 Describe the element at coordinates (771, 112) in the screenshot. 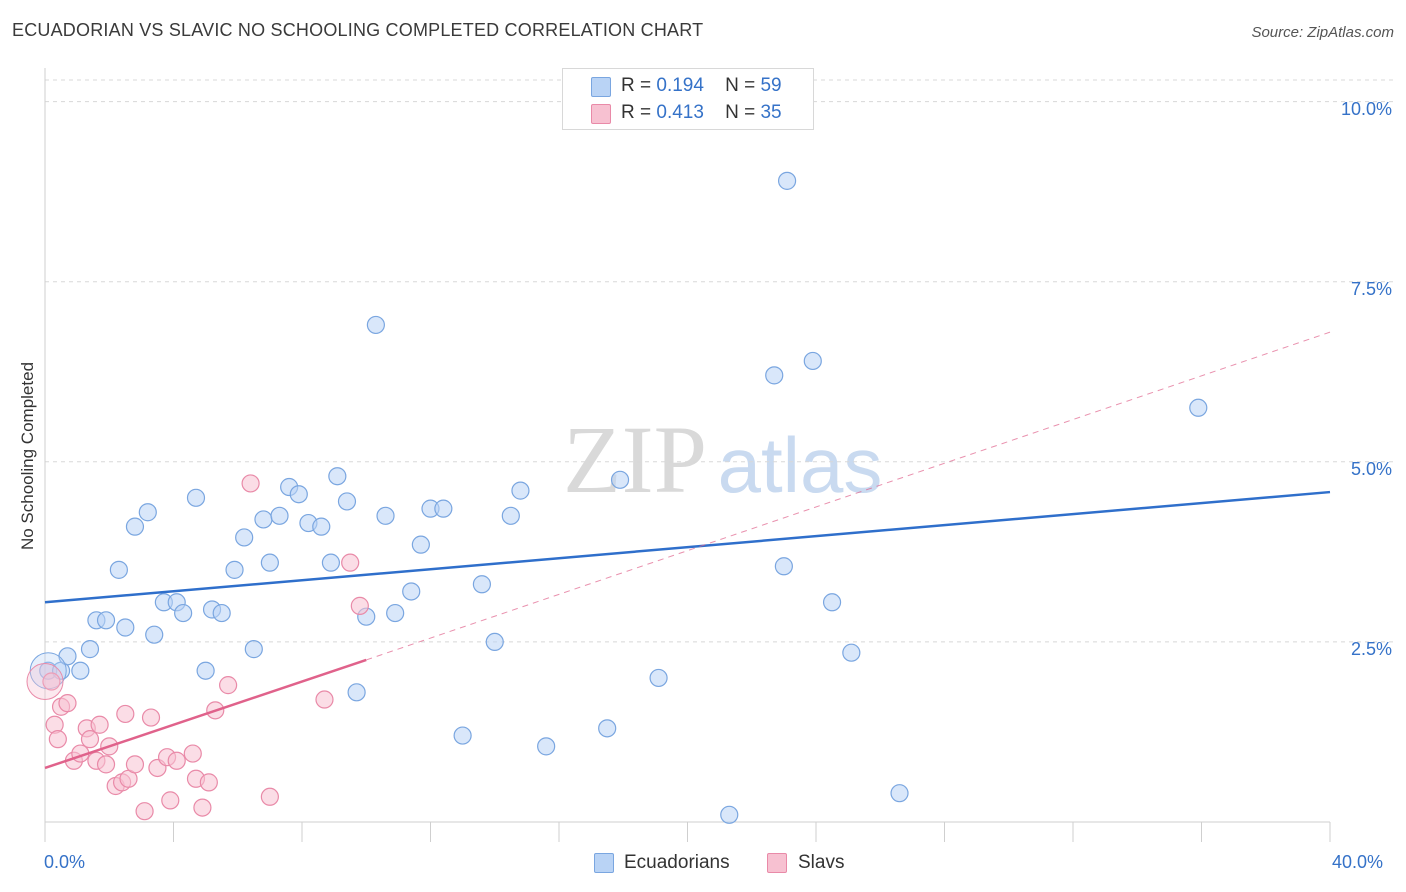

I see `n-value: 35` at that location.